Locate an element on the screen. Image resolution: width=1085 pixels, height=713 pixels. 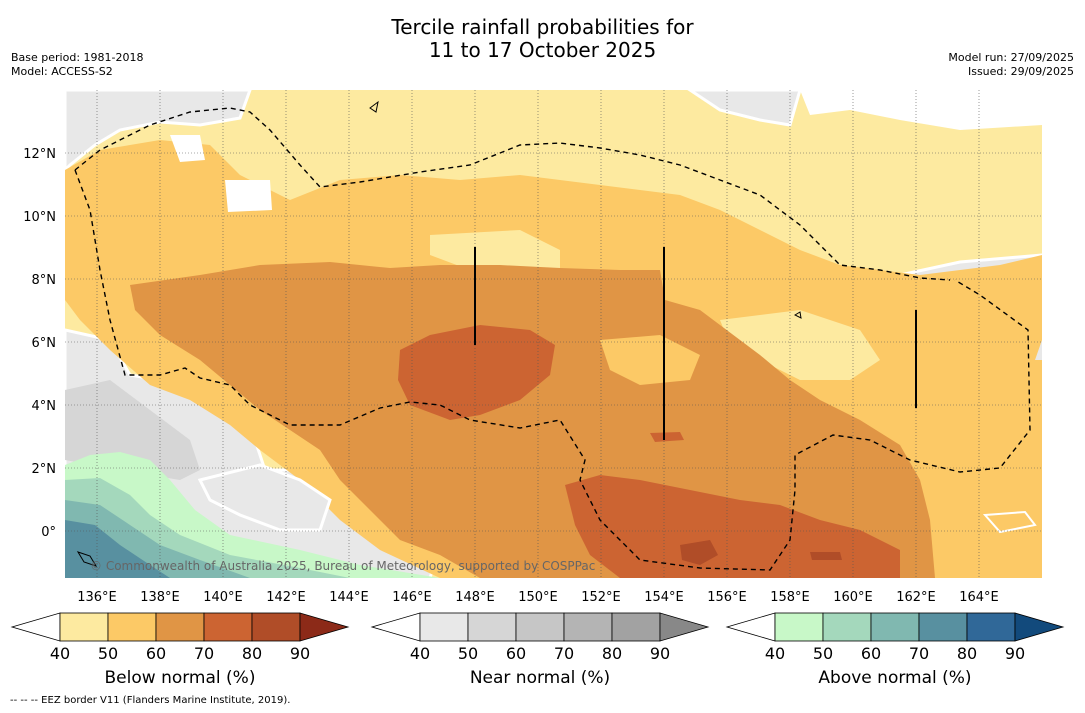
issued-date: Issued: 29/09/2025 is located at coordinates (1020, 71).